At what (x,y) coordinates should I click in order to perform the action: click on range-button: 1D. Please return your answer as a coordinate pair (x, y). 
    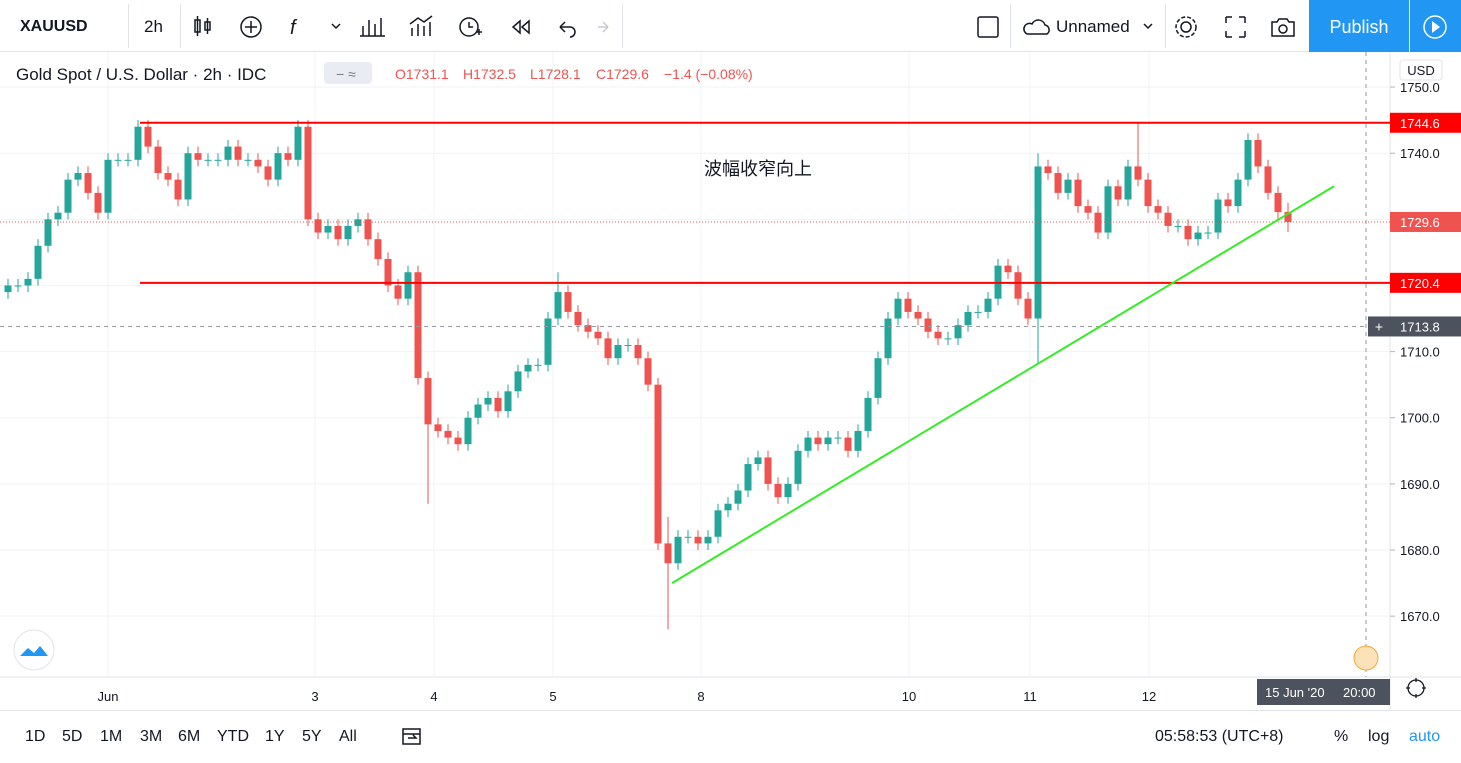
    Looking at the image, I should click on (35, 736).